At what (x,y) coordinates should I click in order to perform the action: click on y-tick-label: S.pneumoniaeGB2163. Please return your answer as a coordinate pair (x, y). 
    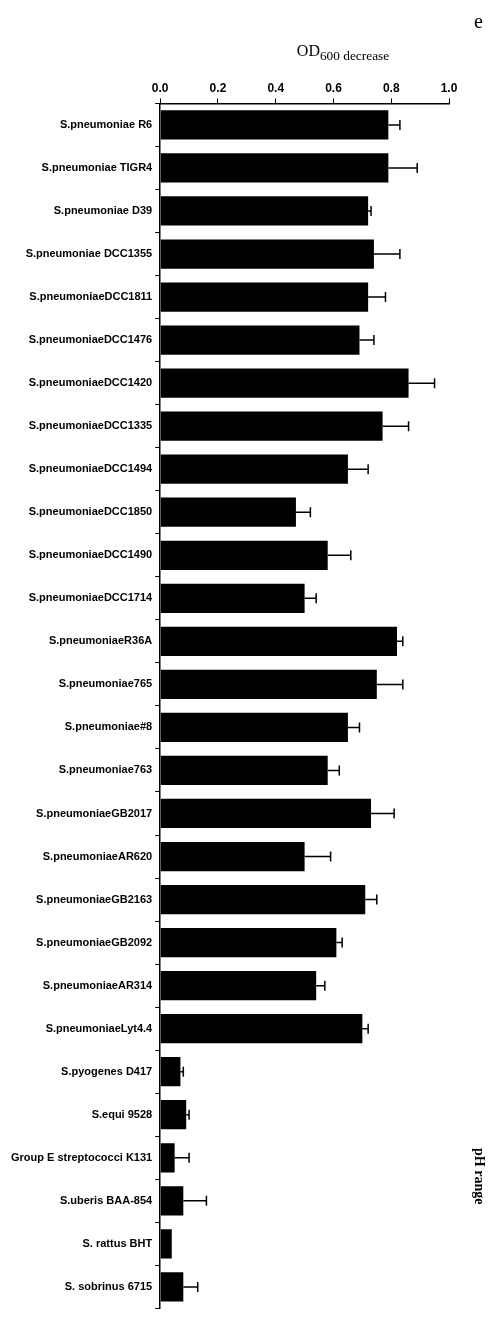
    Looking at the image, I should click on (94, 898).